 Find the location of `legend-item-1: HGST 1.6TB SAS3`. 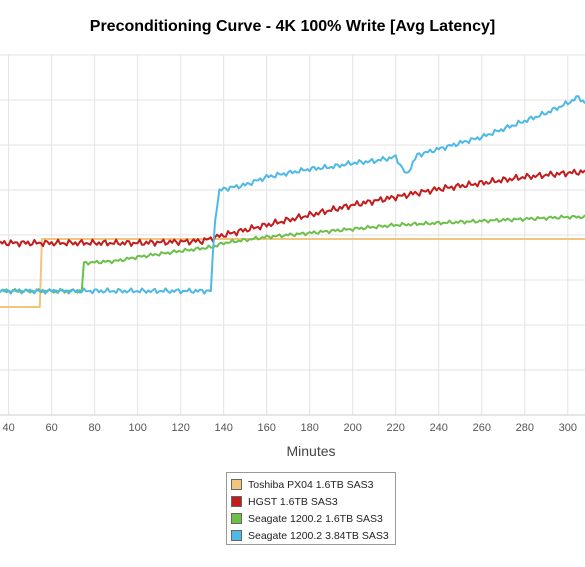

legend-item-1: HGST 1.6TB SAS3 is located at coordinates (313, 501).